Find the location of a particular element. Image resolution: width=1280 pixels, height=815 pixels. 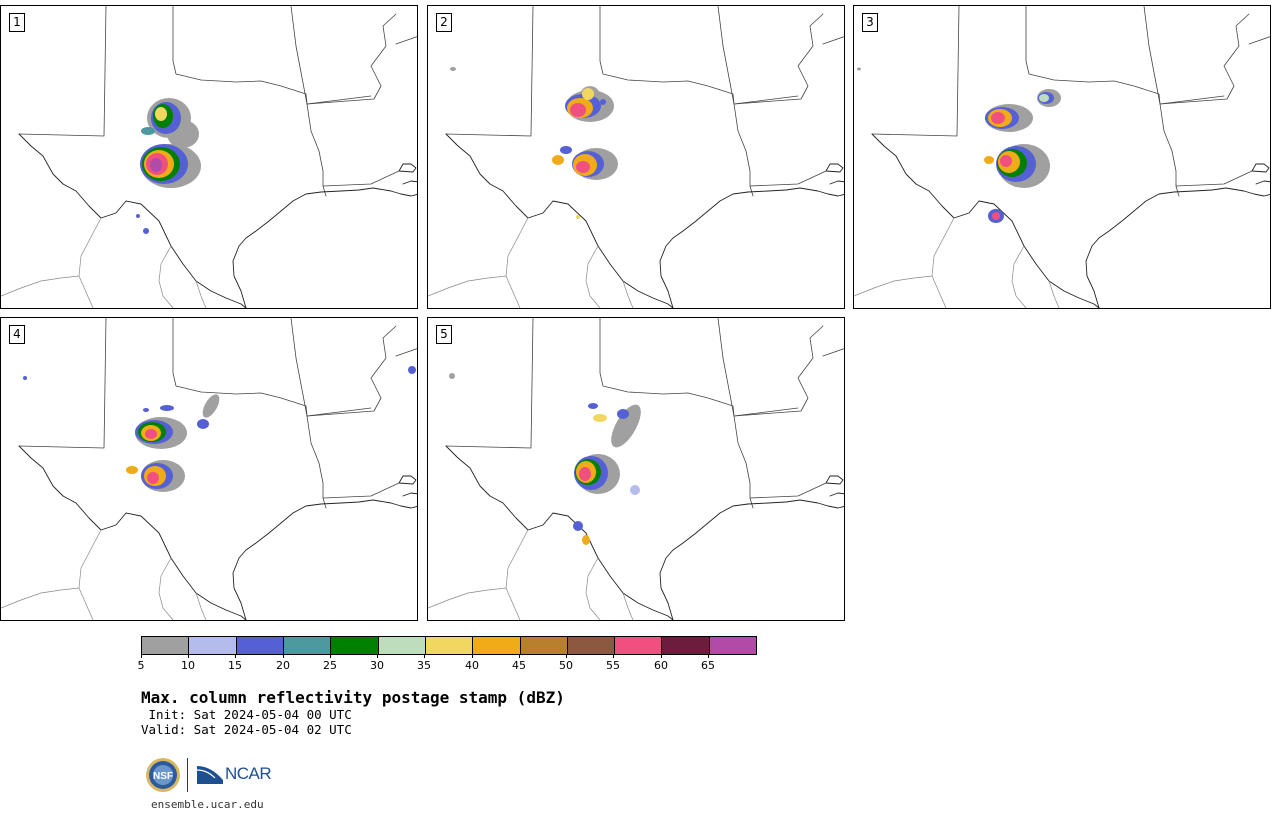

nsf-logo-text: NSF is located at coordinates (163, 776).